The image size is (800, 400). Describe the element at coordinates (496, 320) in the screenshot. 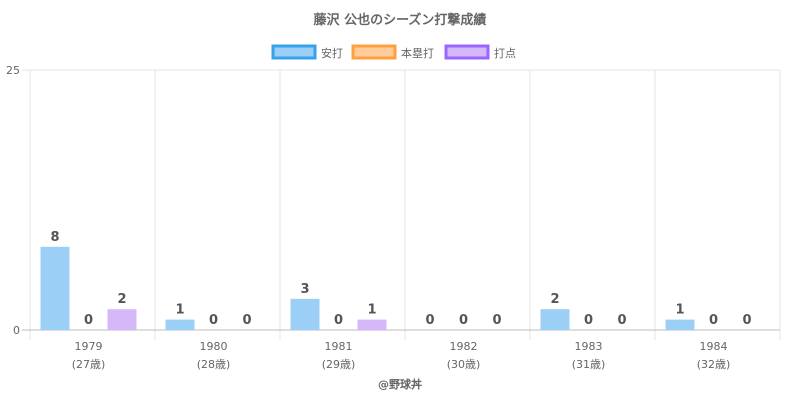

I see `data-label-3-2: 0` at that location.